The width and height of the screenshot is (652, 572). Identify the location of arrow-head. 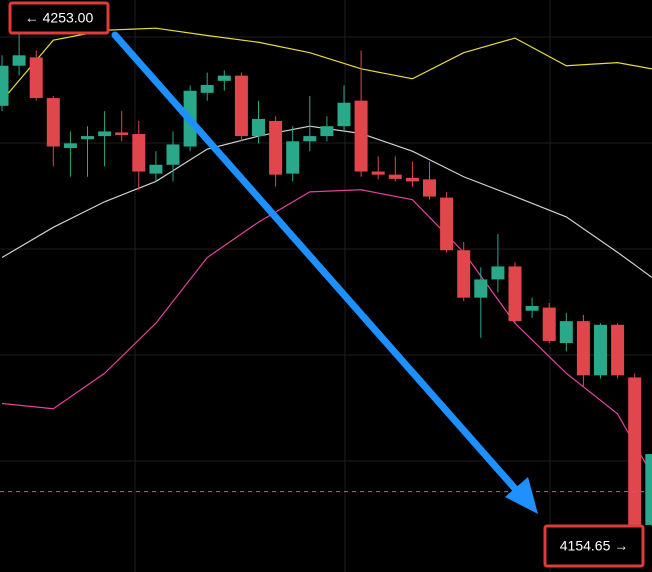
(521, 495).